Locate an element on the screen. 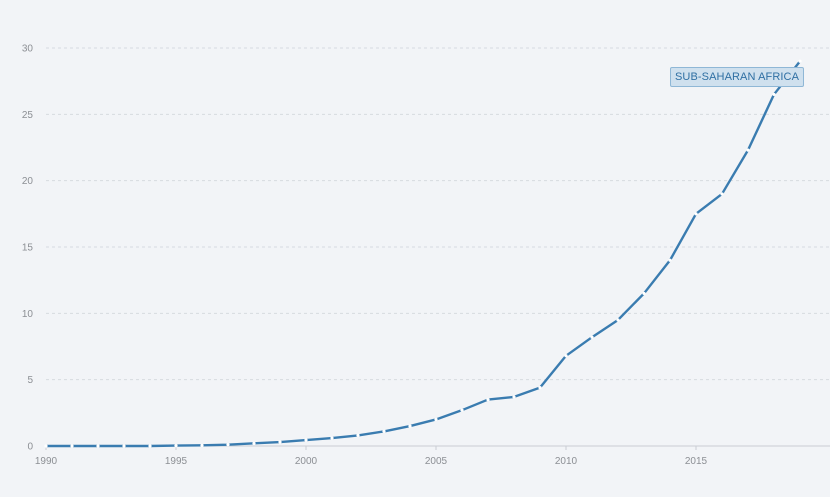 Image resolution: width=830 pixels, height=497 pixels. x-axis: 1990 1995 2000 2005 2010 2015 is located at coordinates (371, 456).